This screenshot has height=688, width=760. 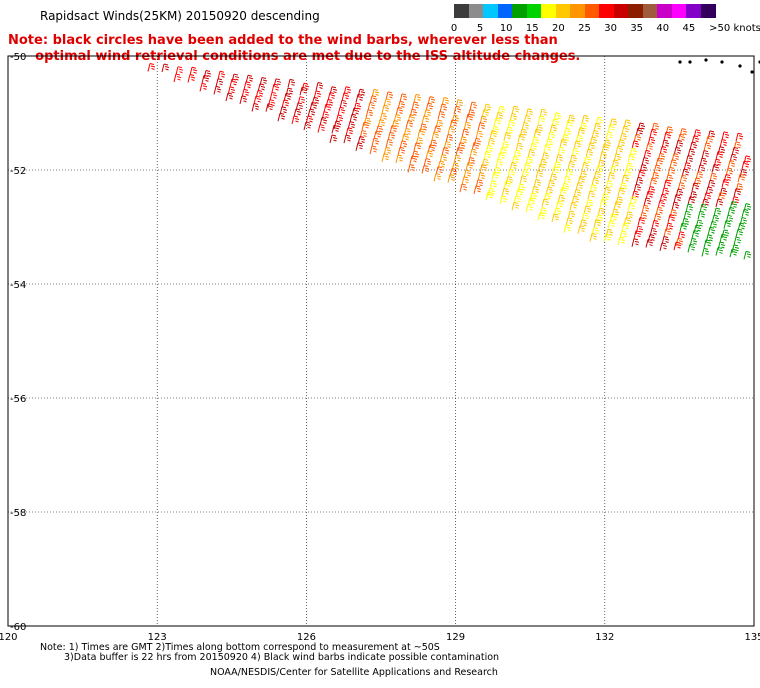 I want to click on longitude-label: 126, so click(x=306, y=637).